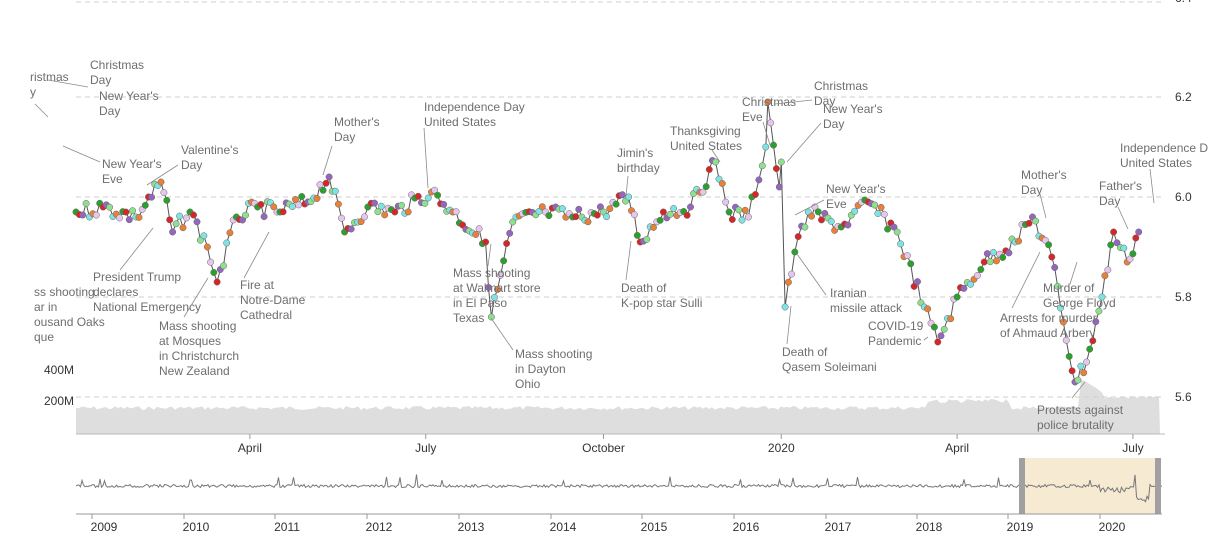  I want to click on overview-tick-label: 2012, so click(379, 527).